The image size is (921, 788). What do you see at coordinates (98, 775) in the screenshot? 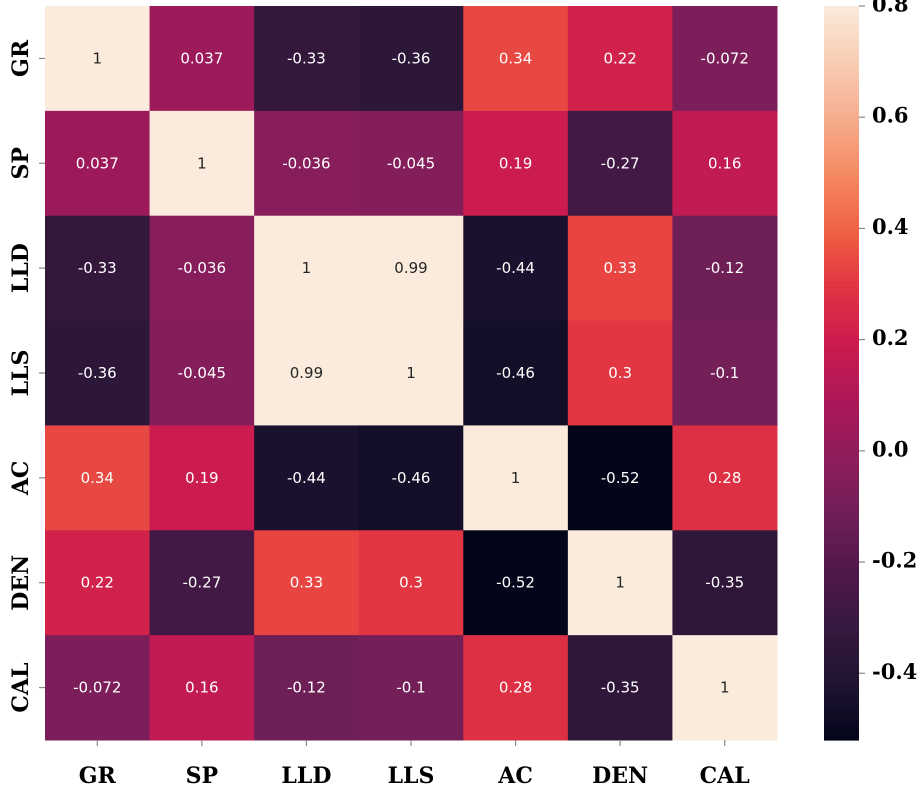
I see `x-axis-tick-label: GR` at bounding box center [98, 775].